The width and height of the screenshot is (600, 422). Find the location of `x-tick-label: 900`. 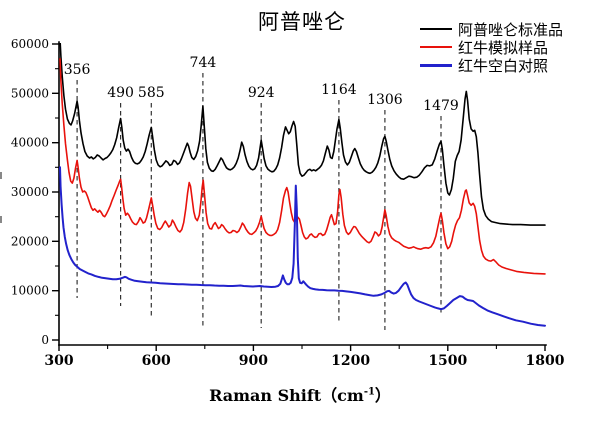

x-tick-label: 900 is located at coordinates (253, 361).